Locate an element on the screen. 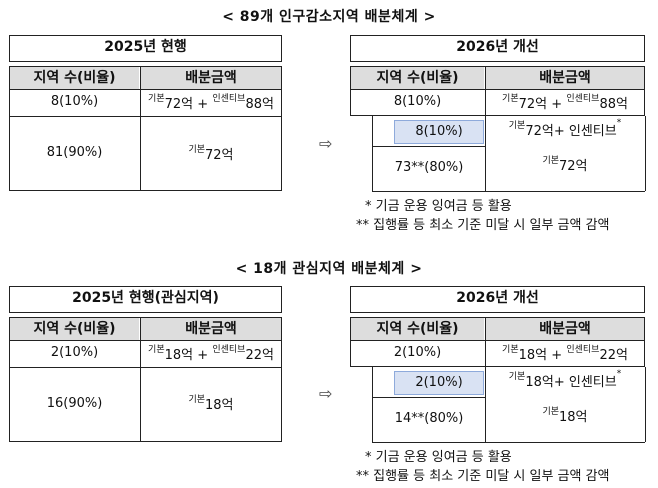 The image size is (658, 488). right-table-2-header: 2026년 개선 is located at coordinates (497, 299).